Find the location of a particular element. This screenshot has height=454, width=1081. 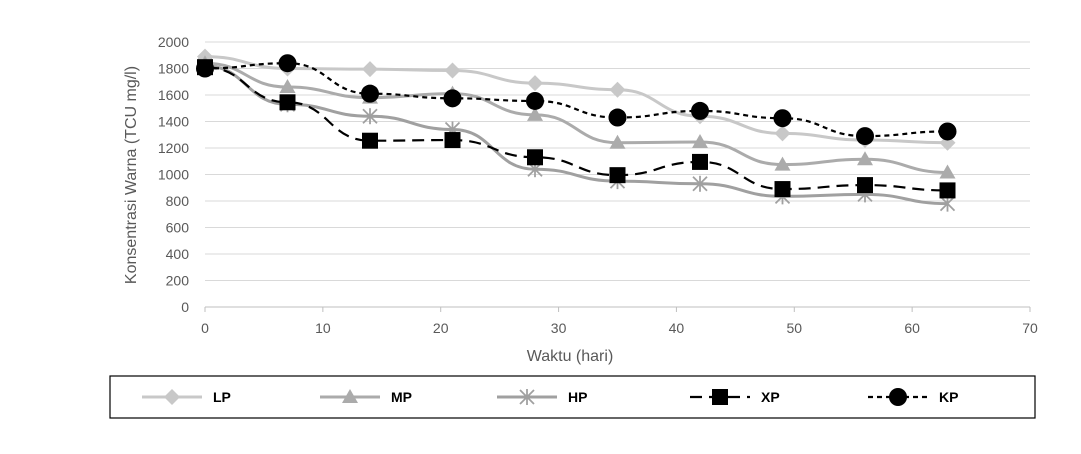

legend-marker-hp is located at coordinates (527, 397).